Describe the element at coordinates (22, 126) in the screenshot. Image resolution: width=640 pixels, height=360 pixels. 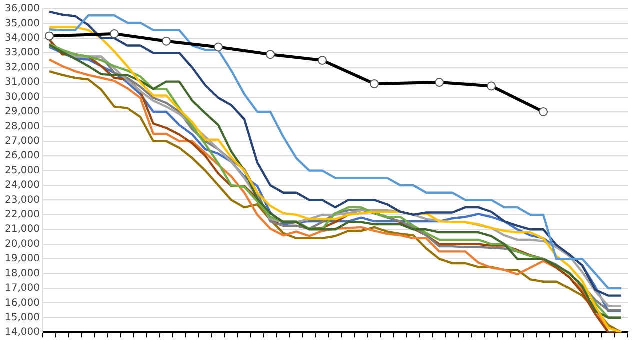
I see `y-tick-label: 28,000` at that location.